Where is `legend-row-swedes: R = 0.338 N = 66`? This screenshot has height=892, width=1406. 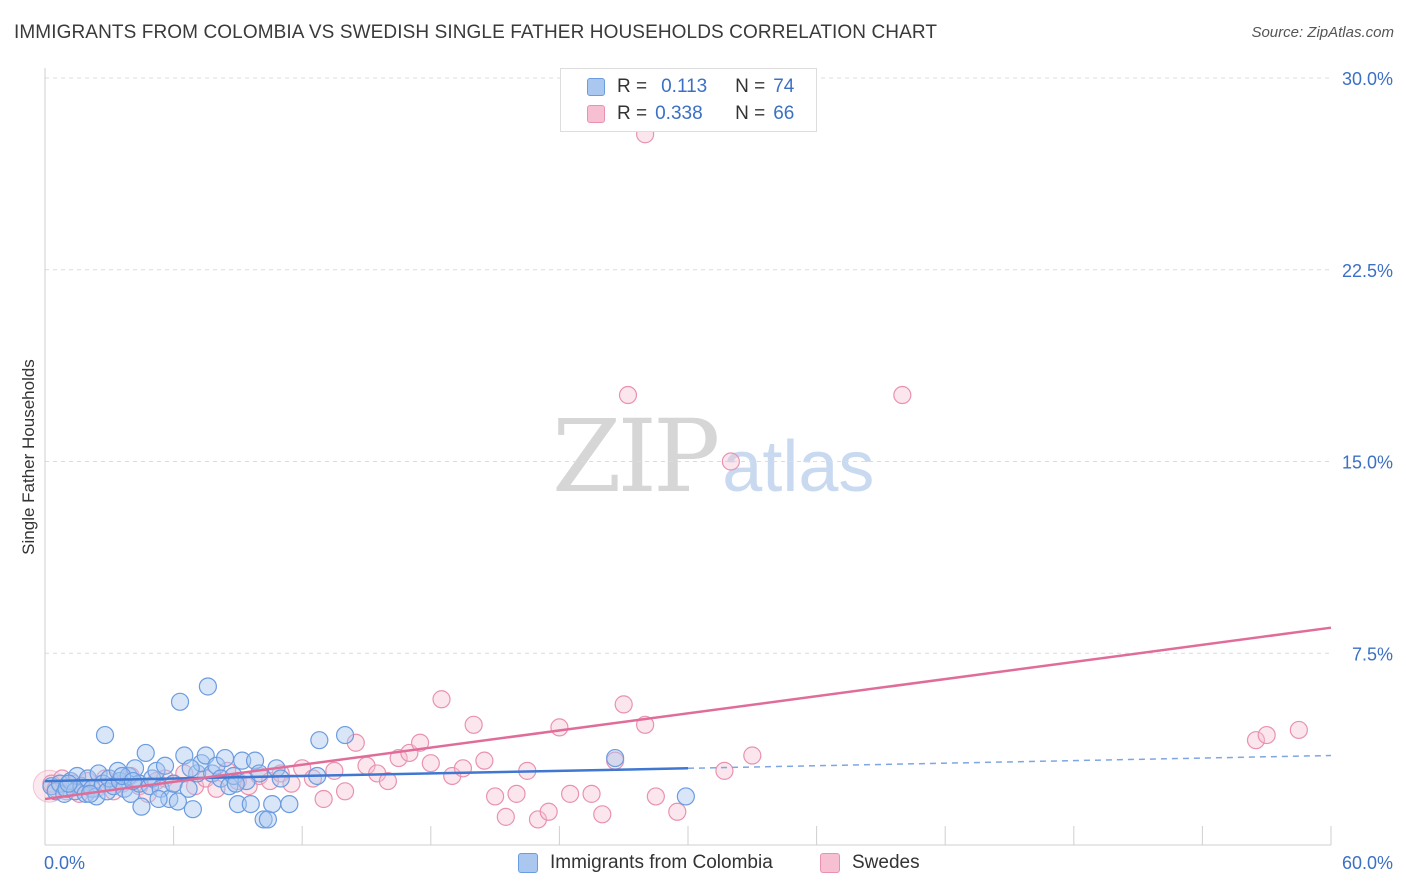
legend-row-swedes: R = 0.338 N = 66 is located at coordinates (690, 114).